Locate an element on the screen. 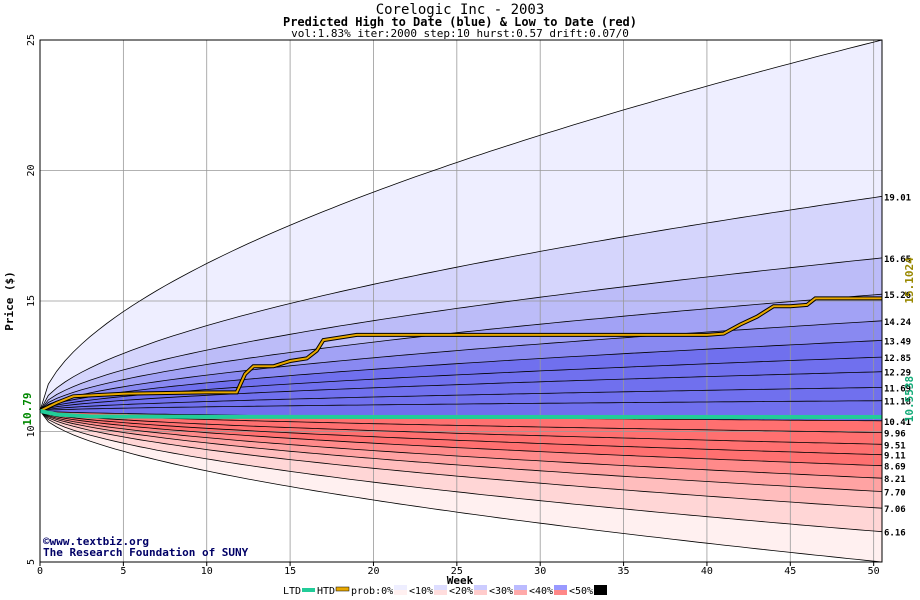 The image size is (920, 600). y-tick-label: 5 is located at coordinates (31, 562).